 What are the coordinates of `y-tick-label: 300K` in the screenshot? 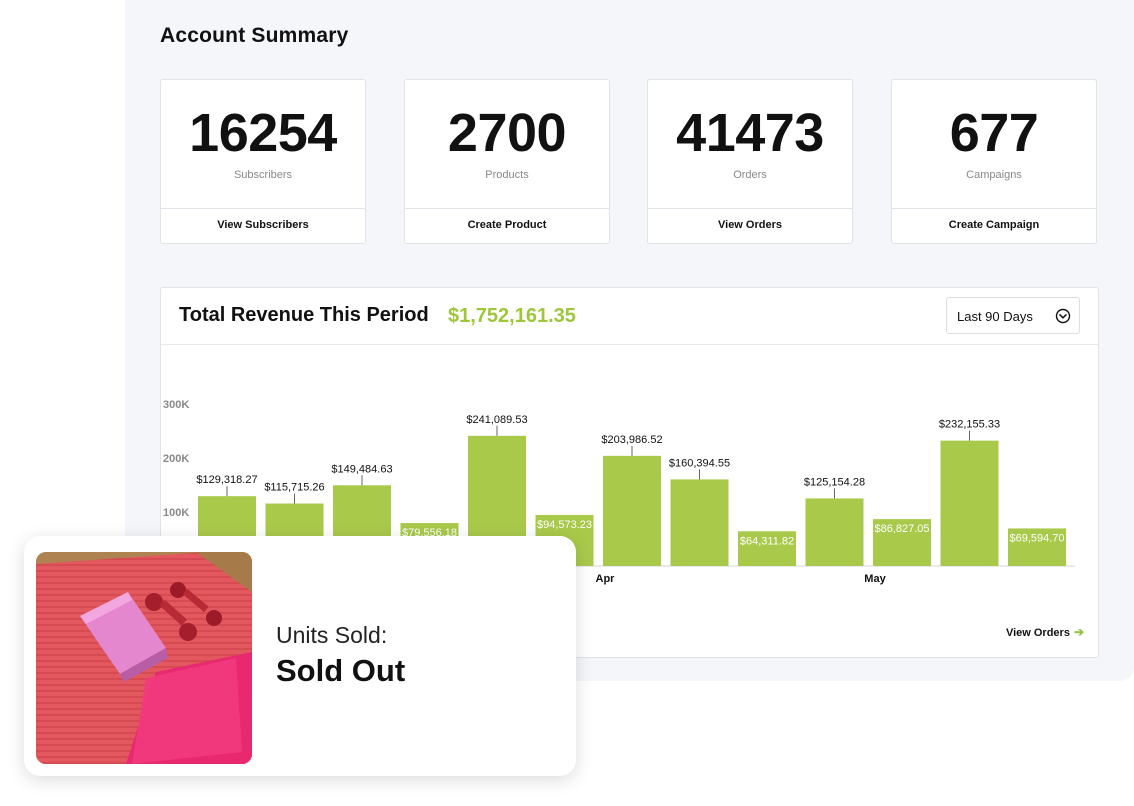 It's located at (176, 405).